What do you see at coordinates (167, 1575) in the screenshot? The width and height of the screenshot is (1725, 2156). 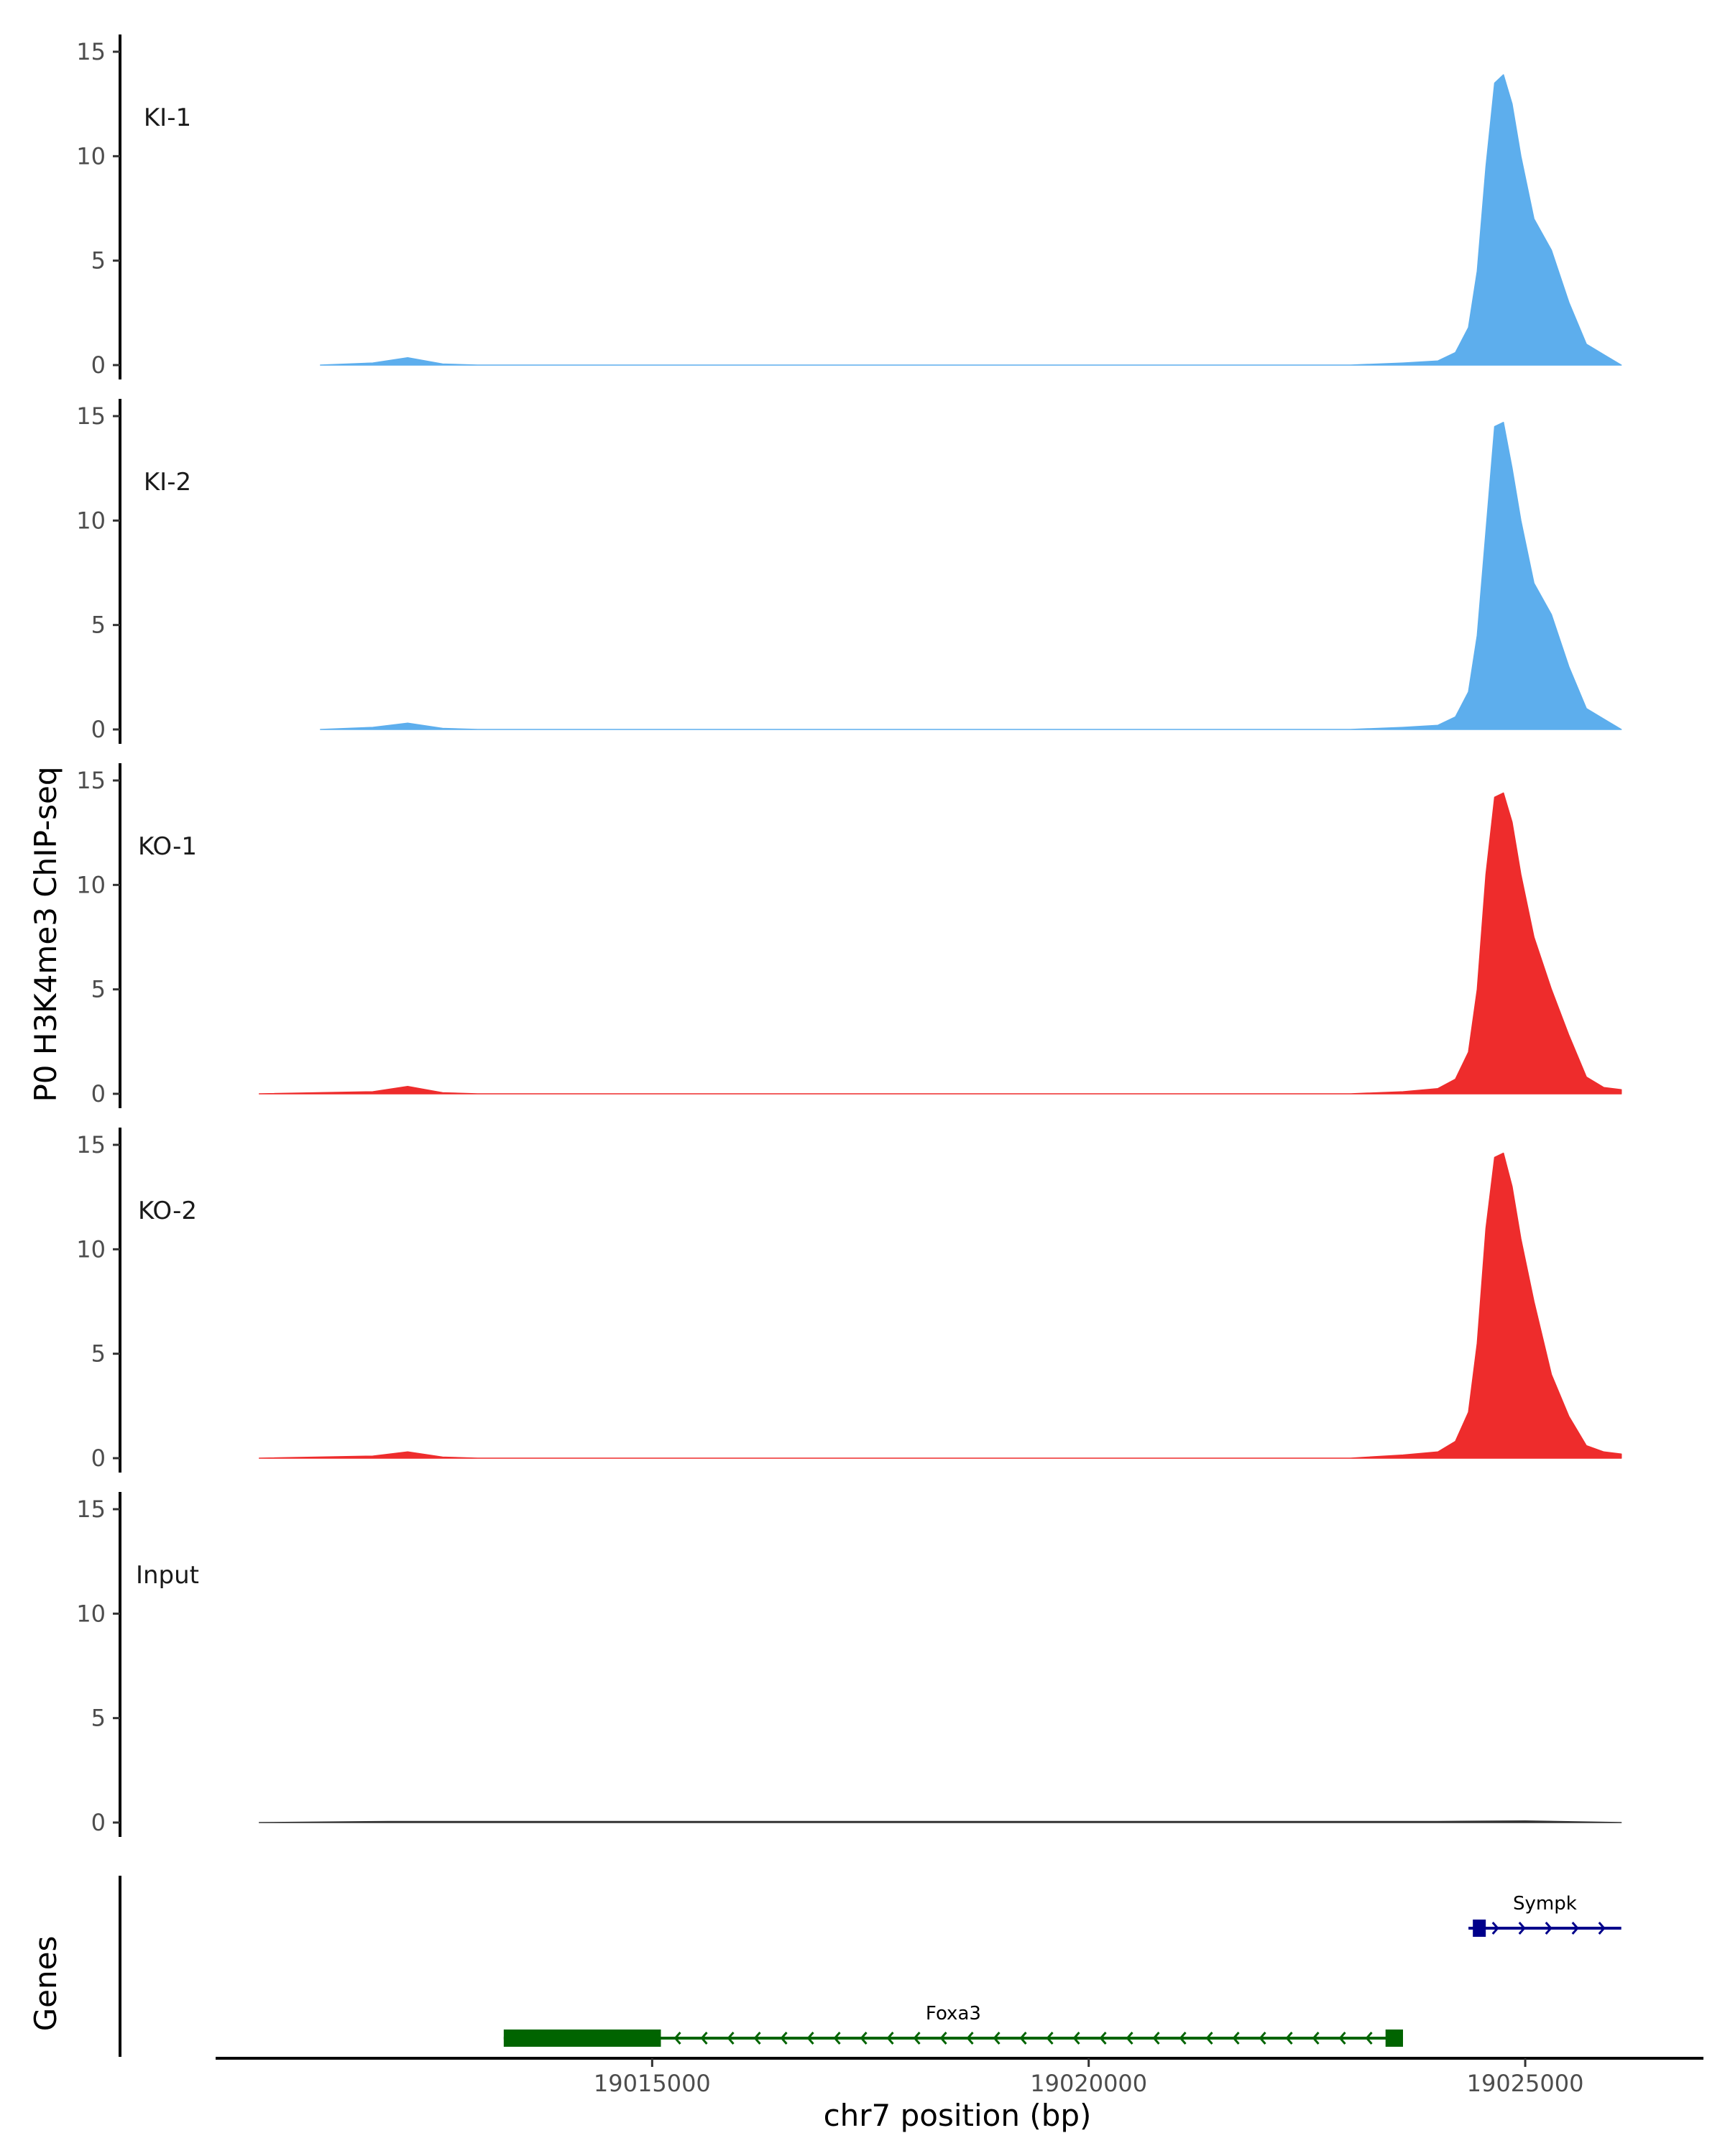 I see `track-label: Input` at bounding box center [167, 1575].